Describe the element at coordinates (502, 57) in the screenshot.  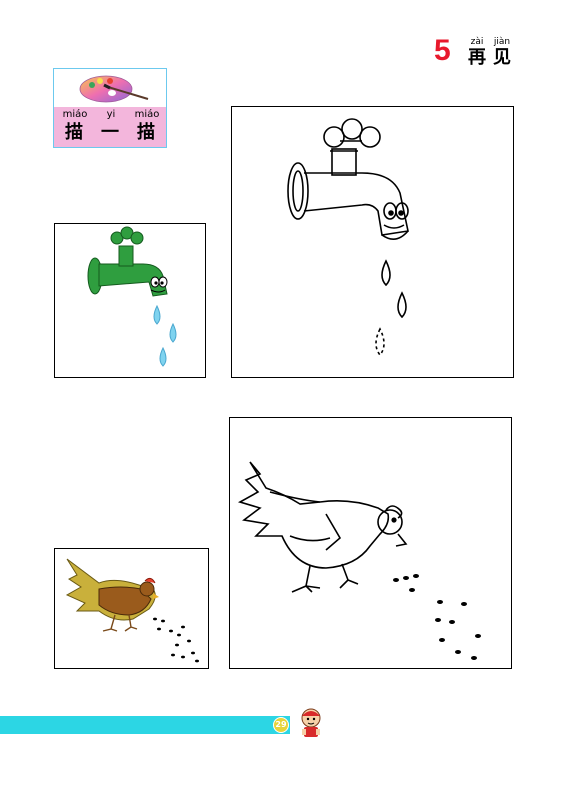
I see `lesson-title-char-2: 见` at that location.